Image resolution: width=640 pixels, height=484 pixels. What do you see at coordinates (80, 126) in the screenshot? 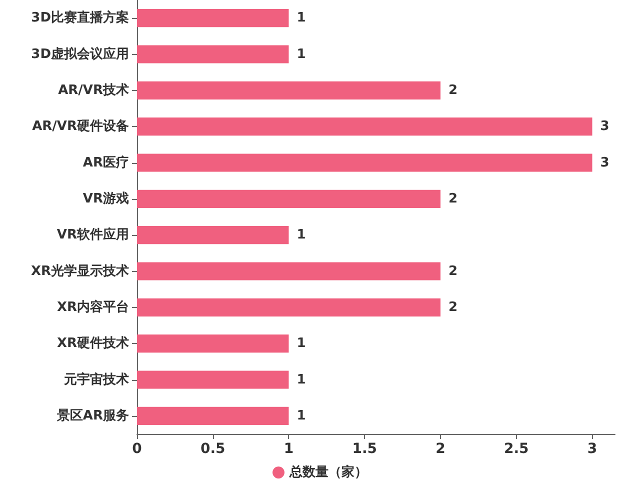
I see `y-tick-label: AR/VR硬件设备` at bounding box center [80, 126].